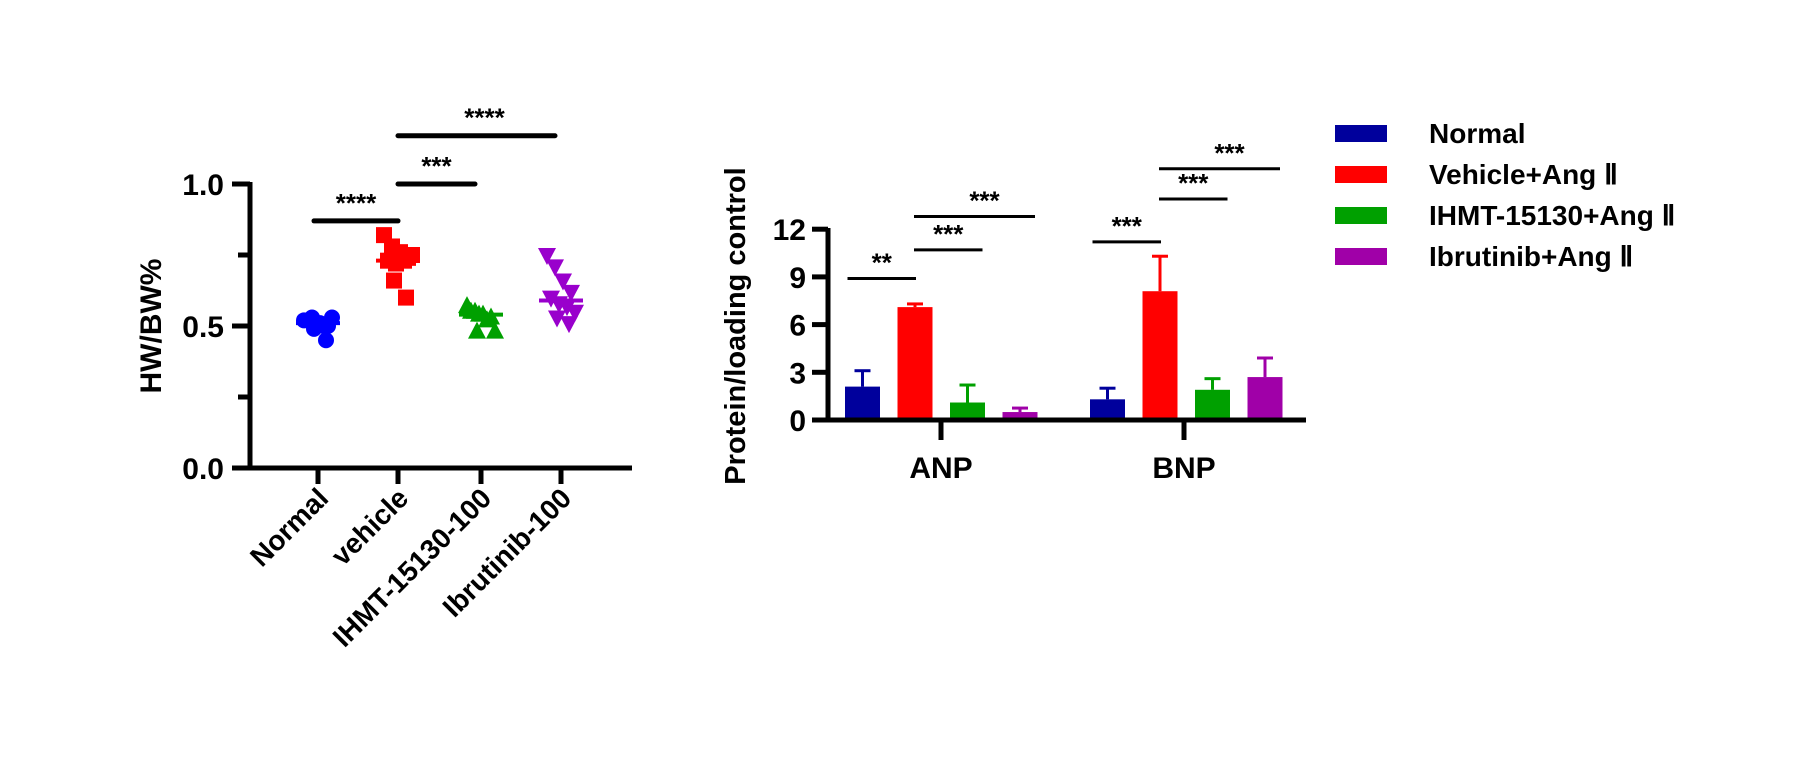 The image size is (1808, 764). I want to click on bar-x-tick-label: BNP, so click(1183, 468).